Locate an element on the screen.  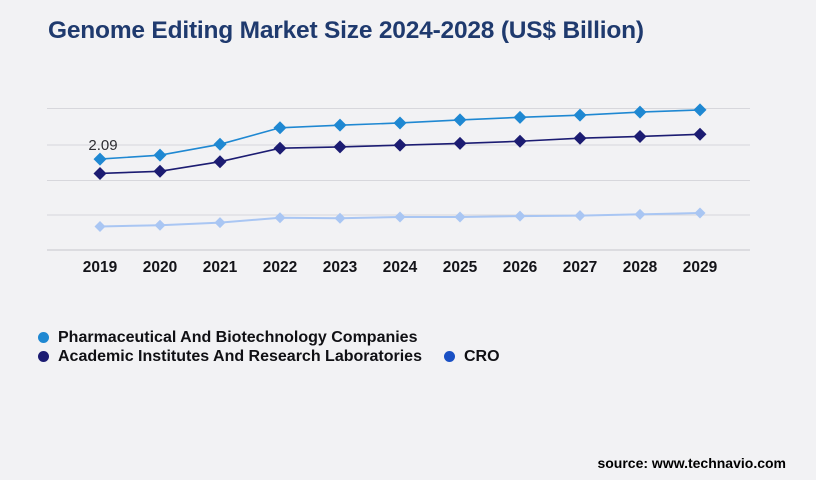
x-axis-label: 2025 is located at coordinates (460, 267).